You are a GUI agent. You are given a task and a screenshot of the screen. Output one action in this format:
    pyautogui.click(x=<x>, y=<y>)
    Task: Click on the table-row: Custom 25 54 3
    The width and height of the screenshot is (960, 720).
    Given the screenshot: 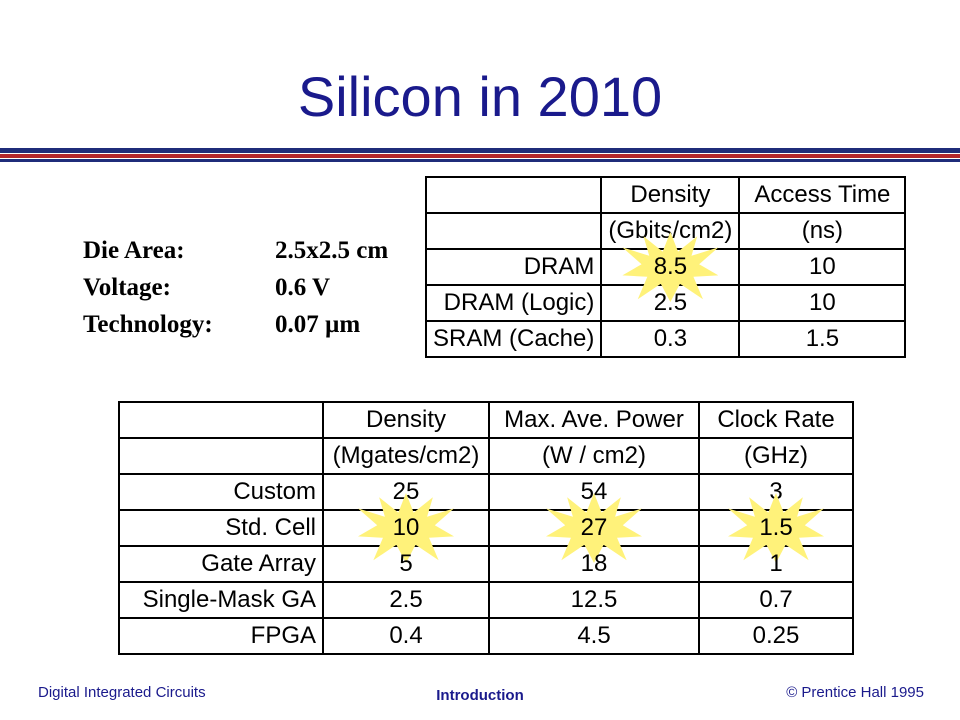 What is the action you would take?
    pyautogui.click(x=486, y=492)
    